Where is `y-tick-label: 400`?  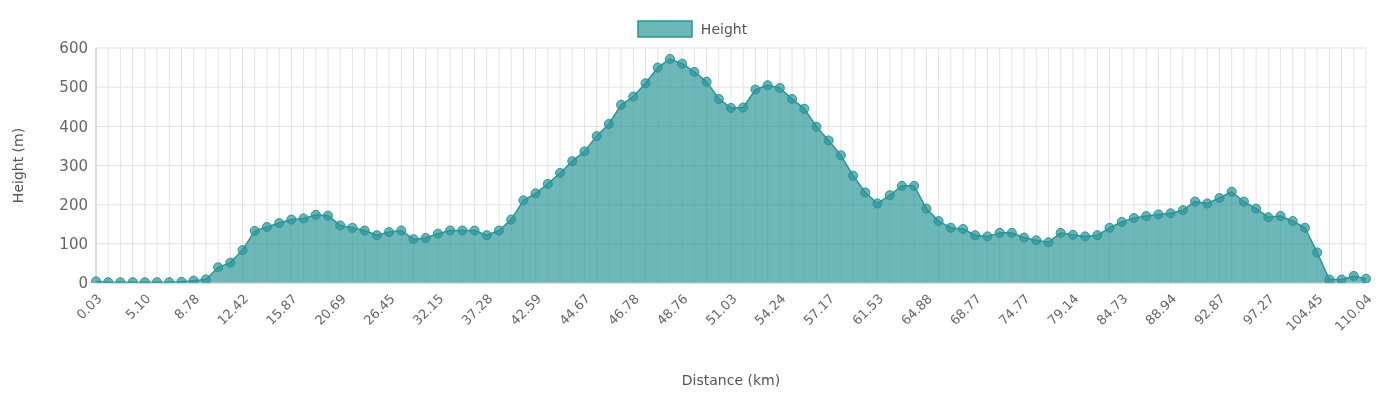 y-tick-label: 400 is located at coordinates (73, 126).